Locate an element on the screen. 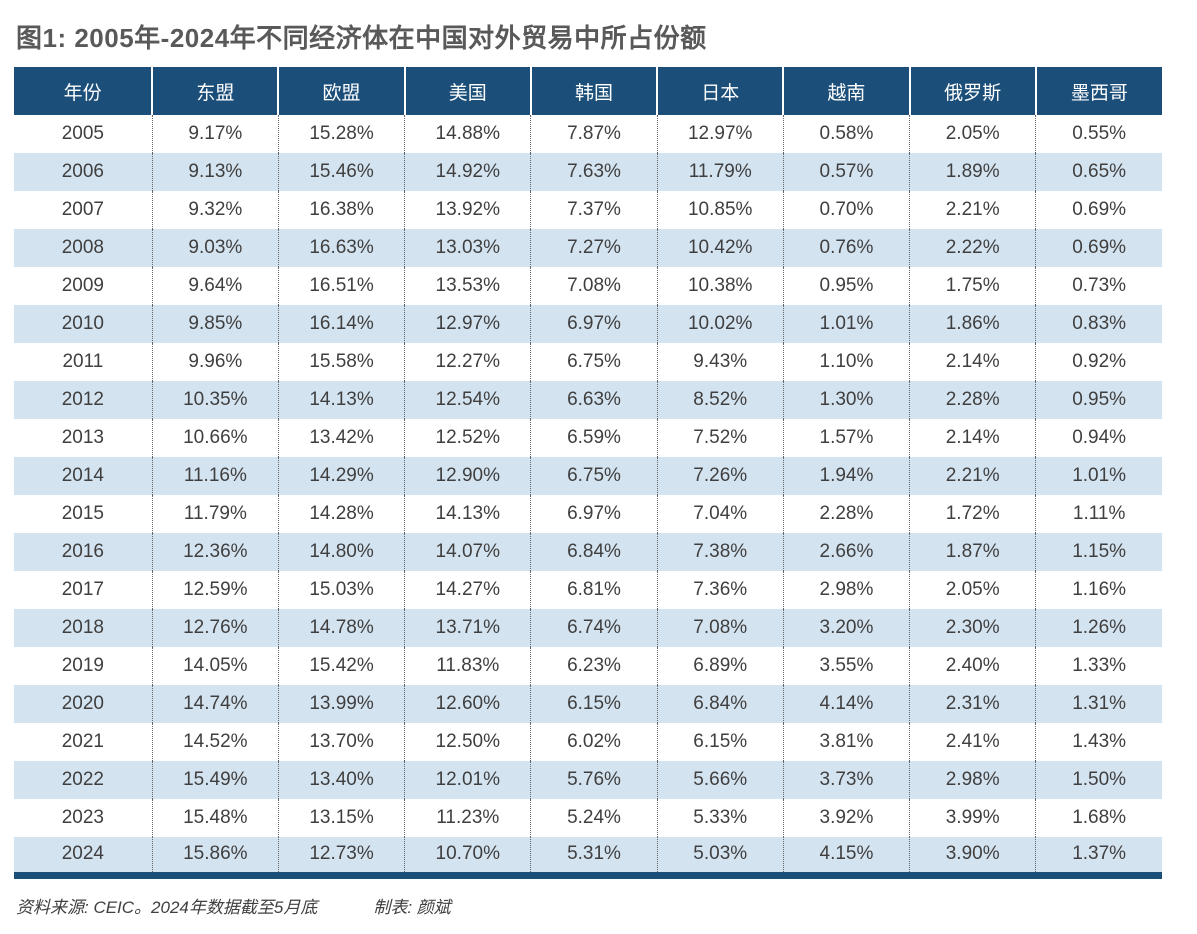  year-cell: 2021 is located at coordinates (82, 741).